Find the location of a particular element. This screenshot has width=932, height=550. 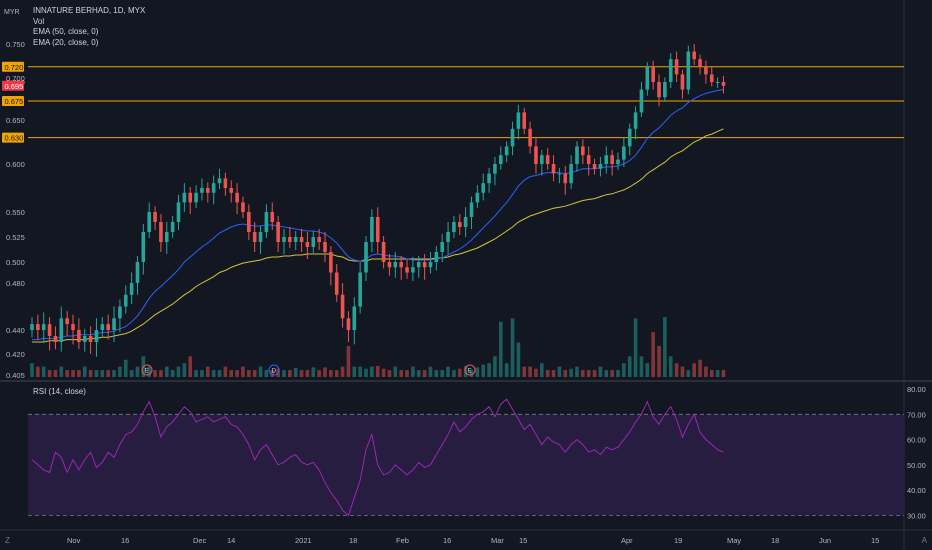

rsi-tick-label: 80.00 is located at coordinates (916, 389).